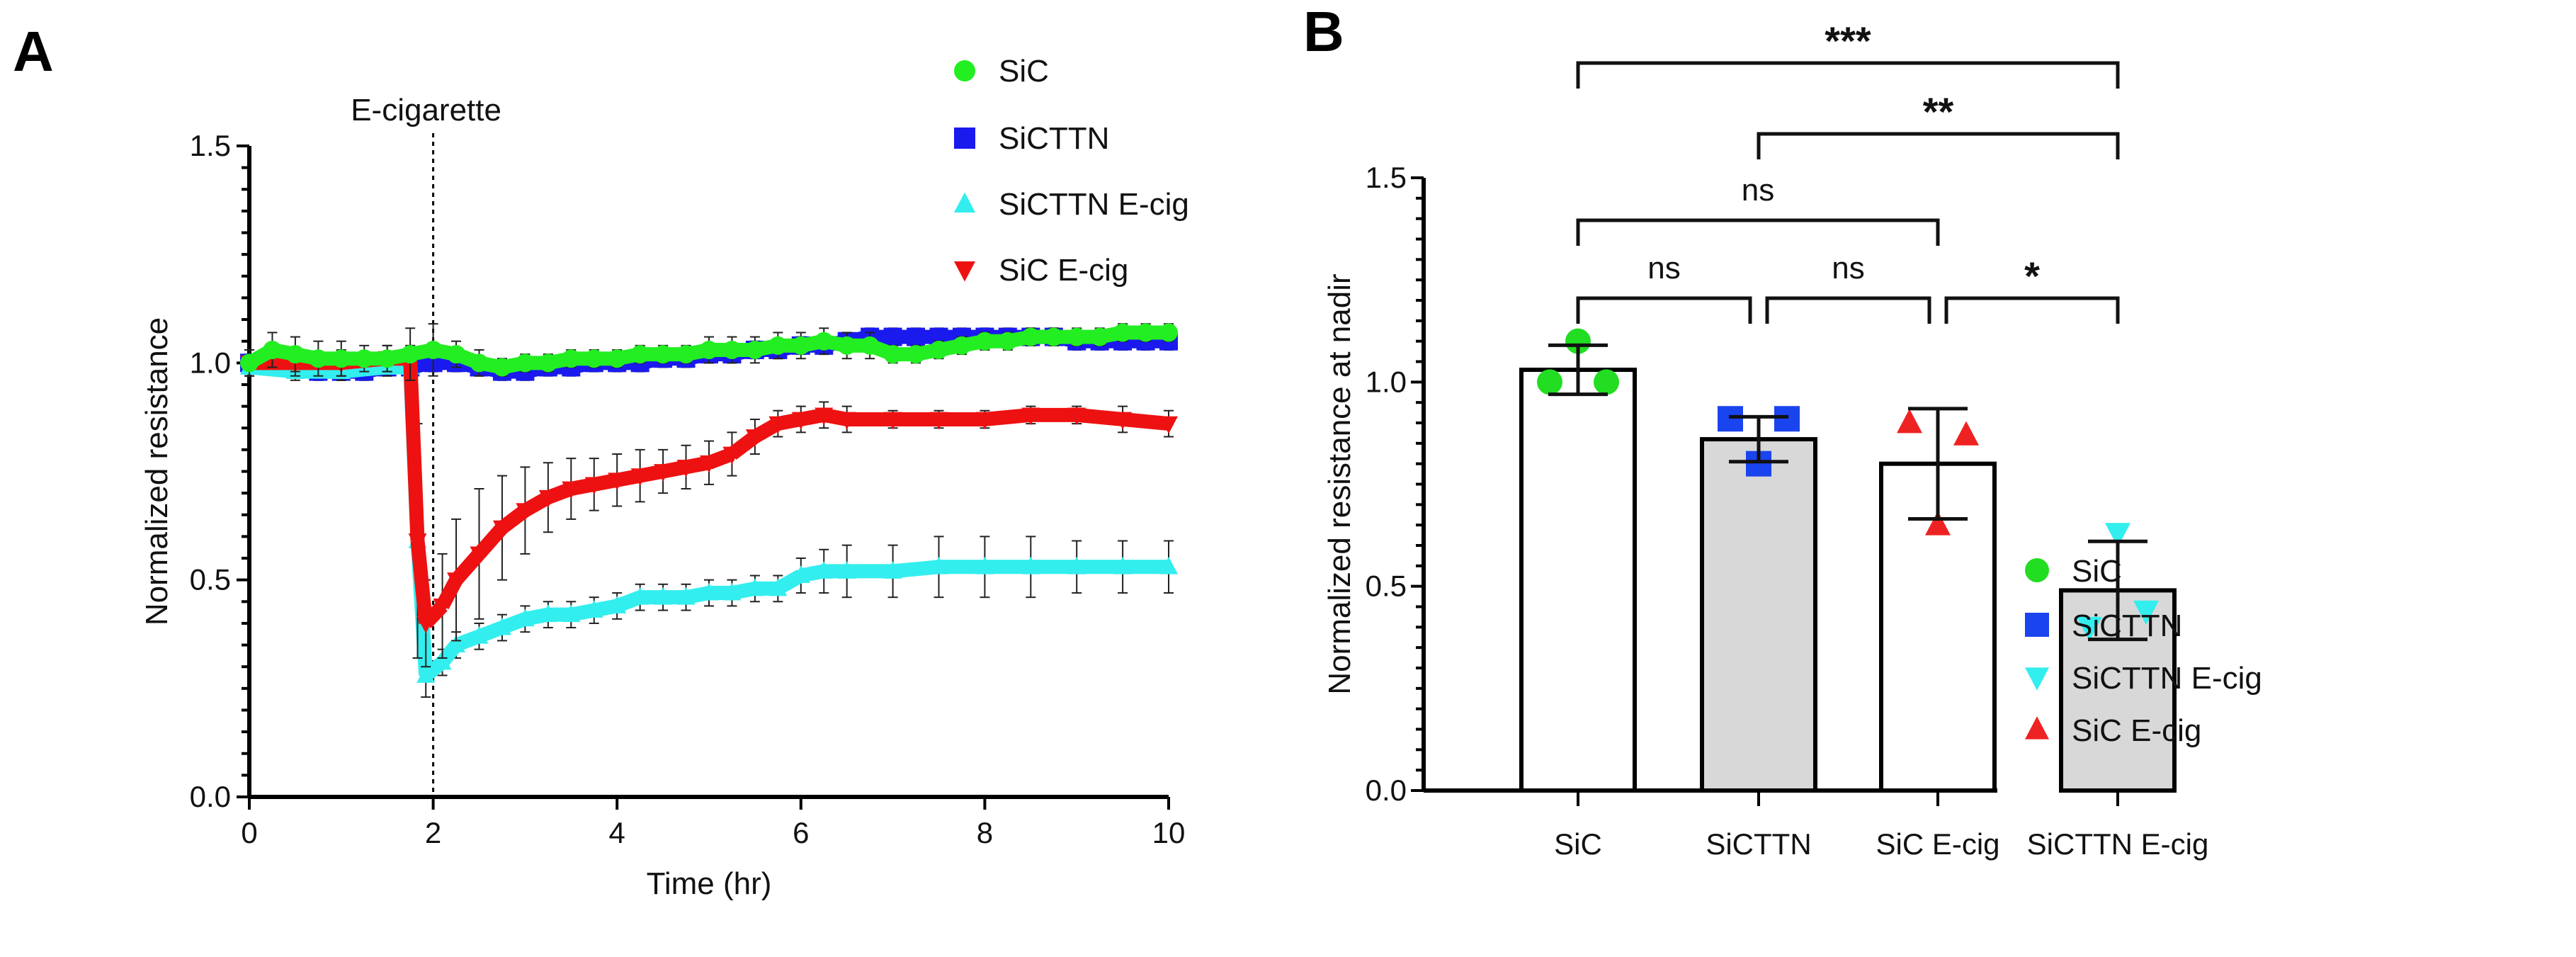 This screenshot has height=957, width=2576. I want to click on significance-label: ns, so click(1848, 268).